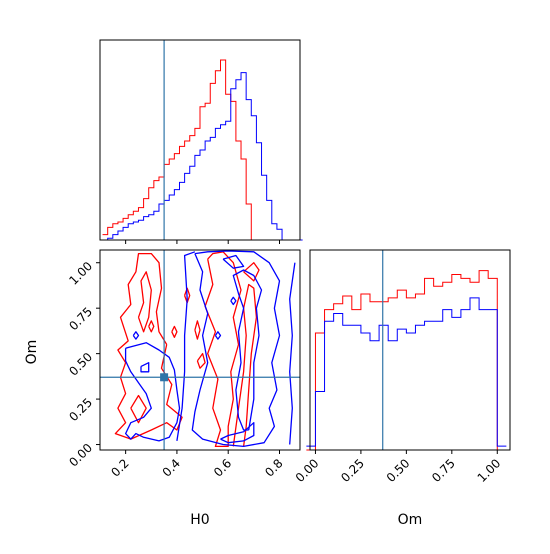 The height and width of the screenshot is (554, 550). I want to click on contour-frame, so click(200, 350).